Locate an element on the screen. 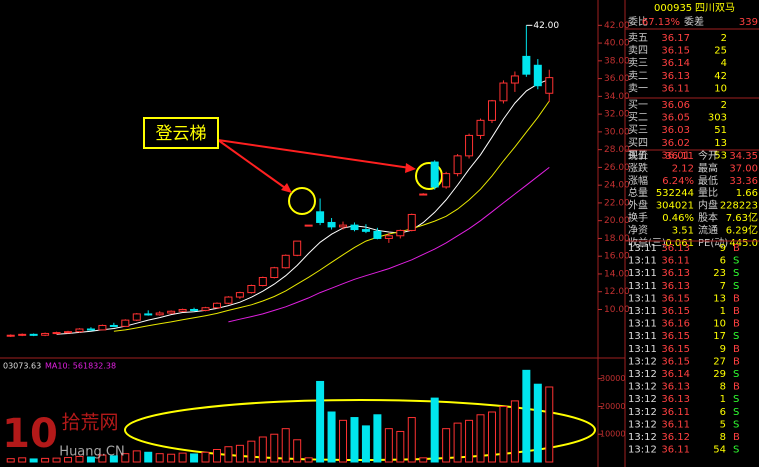  quote-cell: 339 is located at coordinates (748, 22).